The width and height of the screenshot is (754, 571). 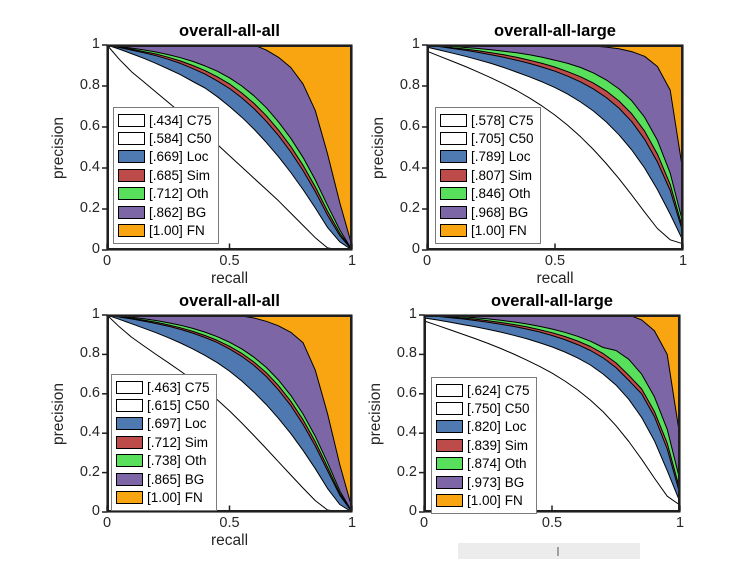 I want to click on legend-row-oth: [.874] Oth, so click(x=483, y=464).